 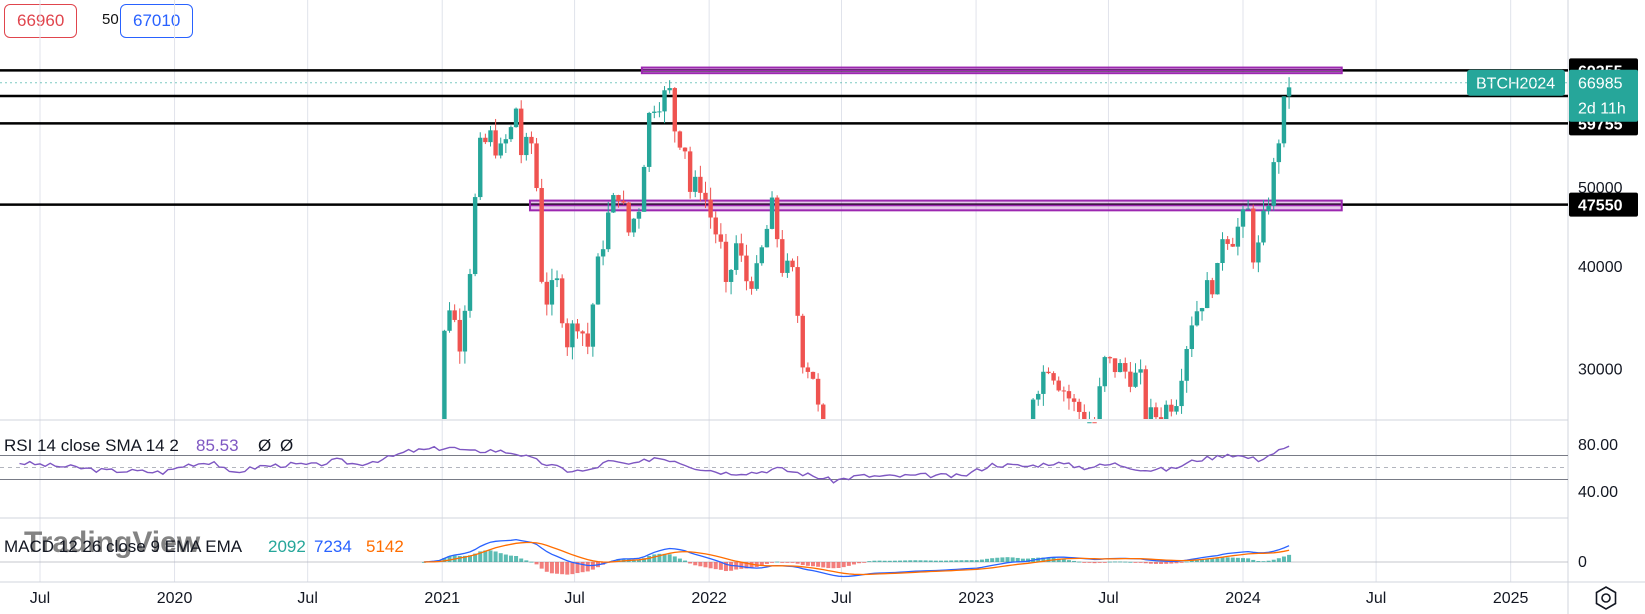 I want to click on bid-price-box: 66960, so click(x=41, y=21).